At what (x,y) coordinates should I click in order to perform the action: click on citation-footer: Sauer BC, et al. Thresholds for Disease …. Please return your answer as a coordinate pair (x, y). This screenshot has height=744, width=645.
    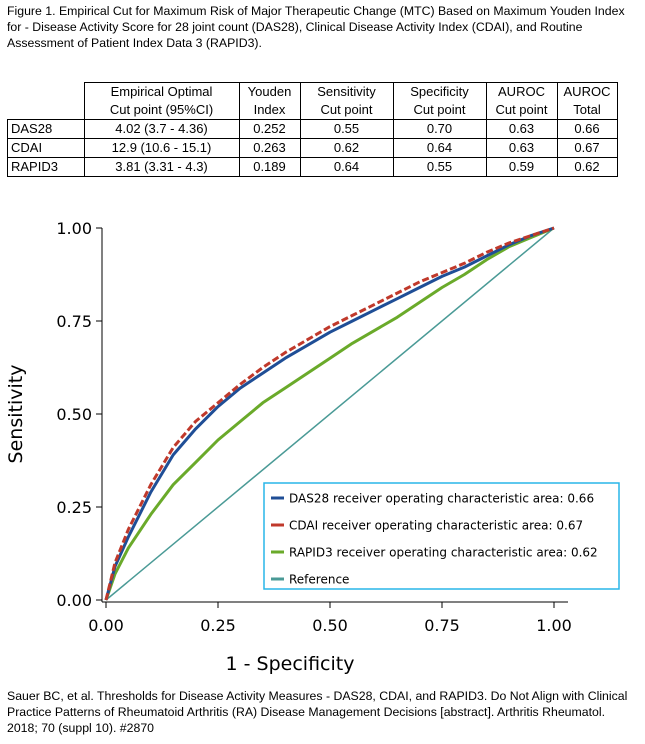
    Looking at the image, I should click on (317, 712).